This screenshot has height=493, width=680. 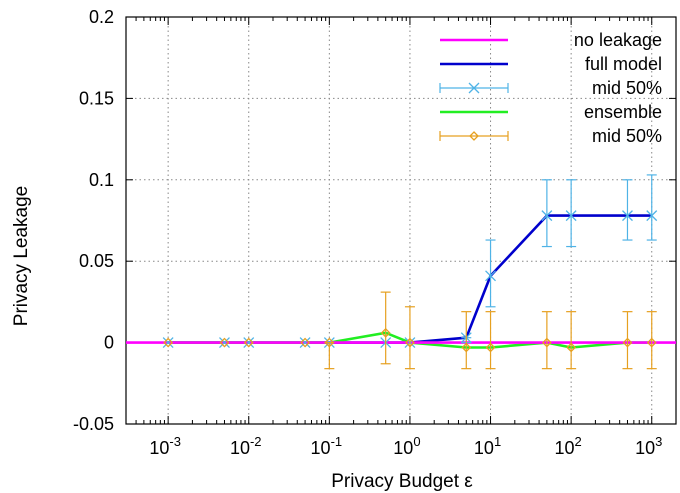 What do you see at coordinates (101, 17) in the screenshot?
I see `y-tick-label: 0.2` at bounding box center [101, 17].